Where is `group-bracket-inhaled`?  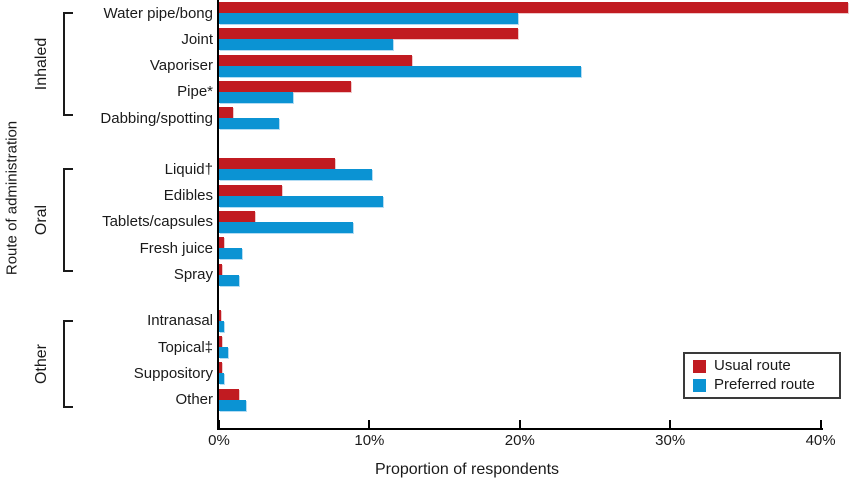 group-bracket-inhaled is located at coordinates (64, 64).